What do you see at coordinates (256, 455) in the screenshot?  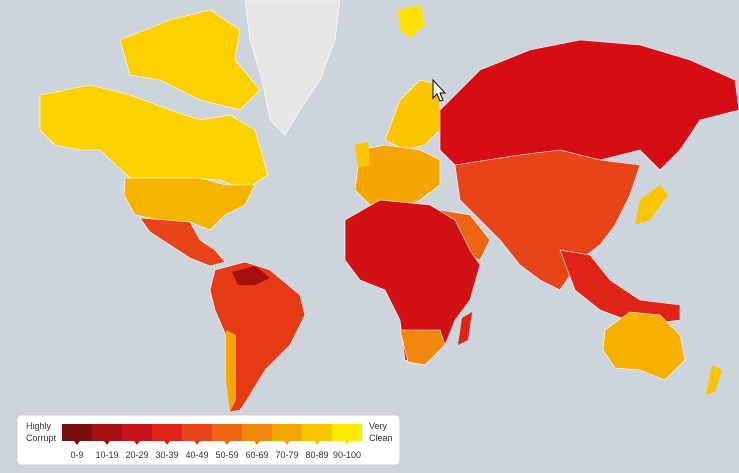 I see `legend-bin-label: 60-69` at bounding box center [256, 455].